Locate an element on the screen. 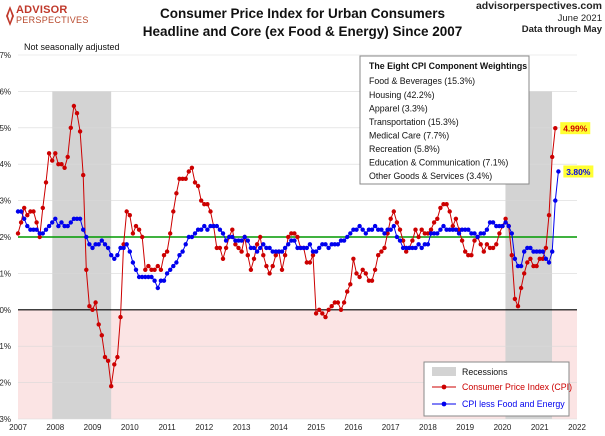  legend-core-label: CPI less Food and Energy is located at coordinates (513, 404).